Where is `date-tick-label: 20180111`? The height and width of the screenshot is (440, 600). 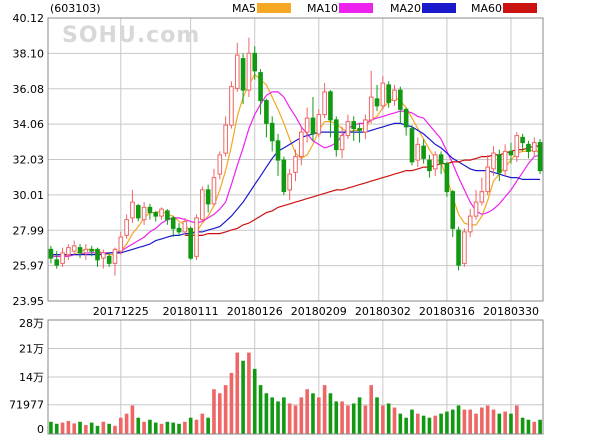
date-tick-label: 20180111 is located at coordinates (191, 311).